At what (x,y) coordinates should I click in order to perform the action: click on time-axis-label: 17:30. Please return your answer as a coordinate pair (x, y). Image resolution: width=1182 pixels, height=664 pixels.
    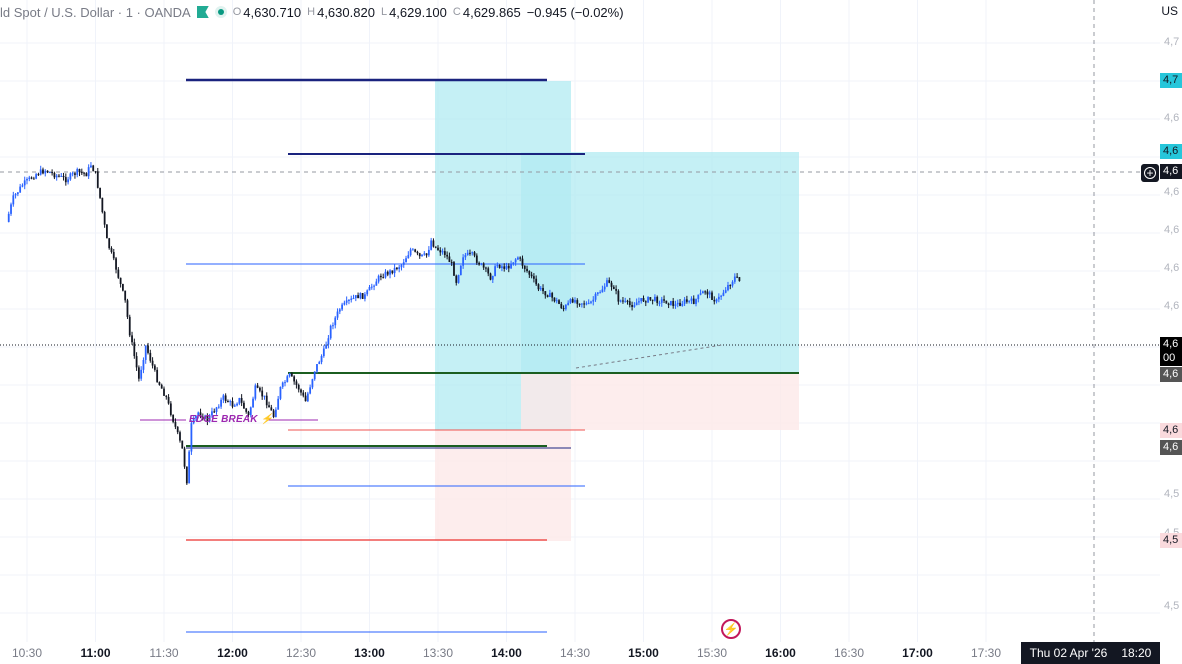
    Looking at the image, I should click on (986, 653).